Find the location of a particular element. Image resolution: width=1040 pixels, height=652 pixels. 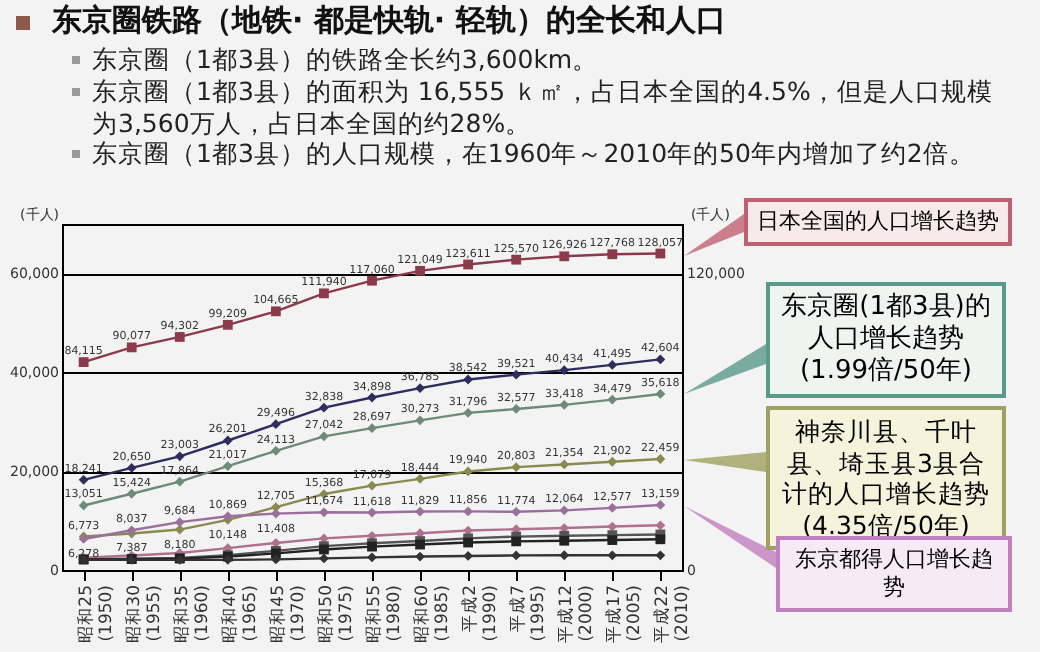

text: 东京圈（1都3县）的人口规模，在1960年～2010年的50年内增加了约2倍。 is located at coordinates (534, 153).